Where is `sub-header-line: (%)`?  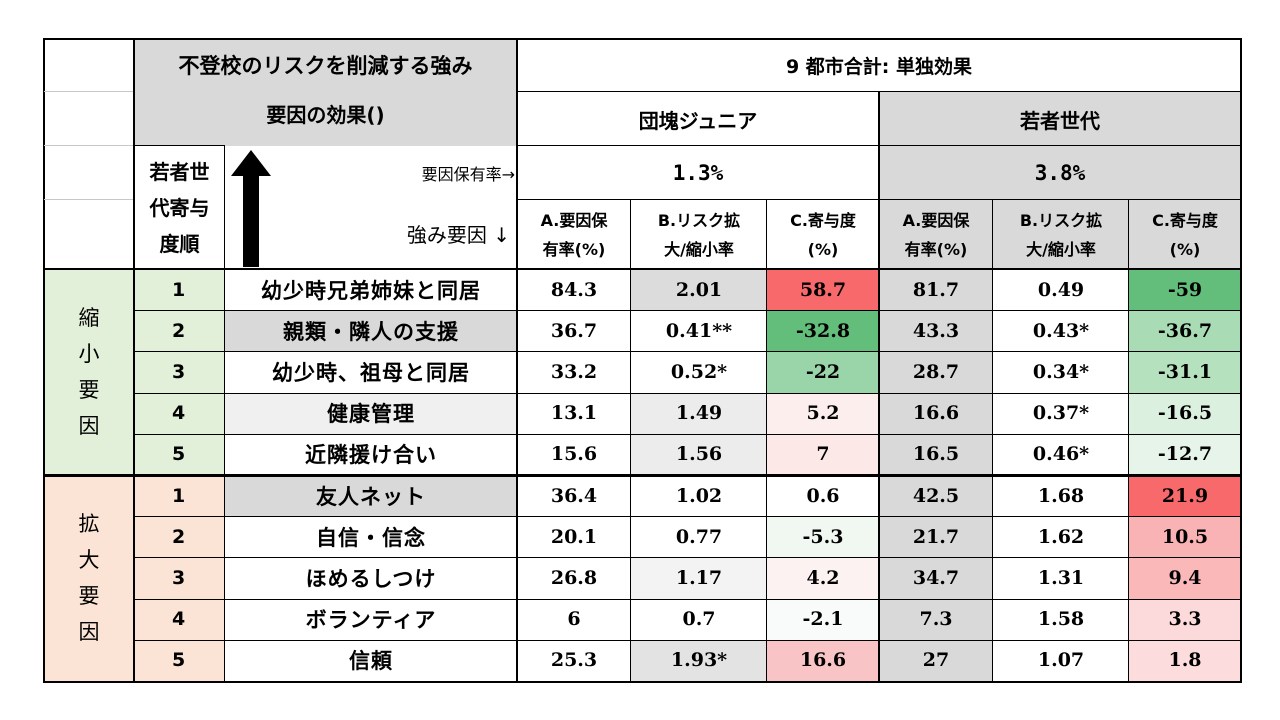 sub-header-line: (%) is located at coordinates (1185, 249).